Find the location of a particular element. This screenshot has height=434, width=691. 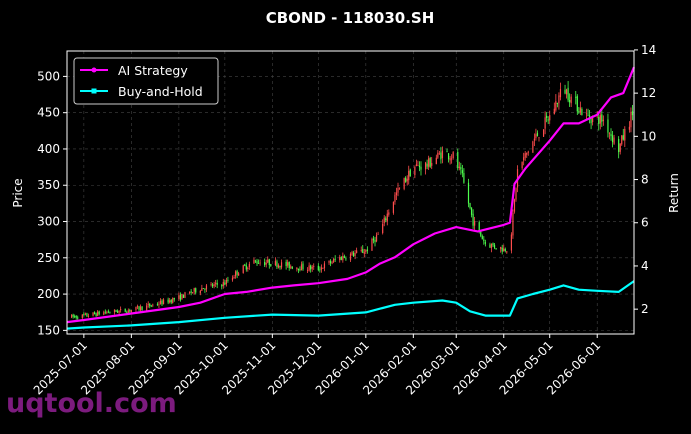

y-right-tick-label: 8 is located at coordinates (645, 180).